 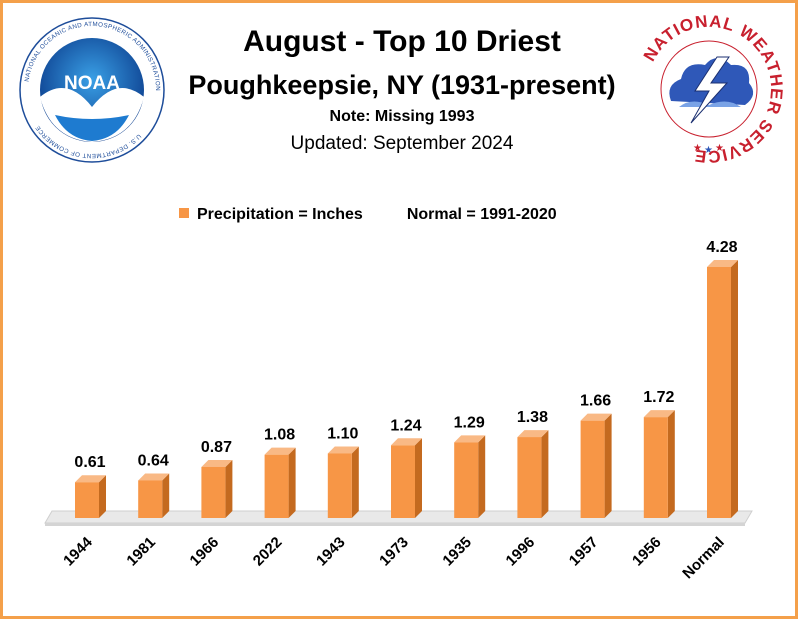 I want to click on updated-date: Updated: September 2024, so click(x=402, y=143).